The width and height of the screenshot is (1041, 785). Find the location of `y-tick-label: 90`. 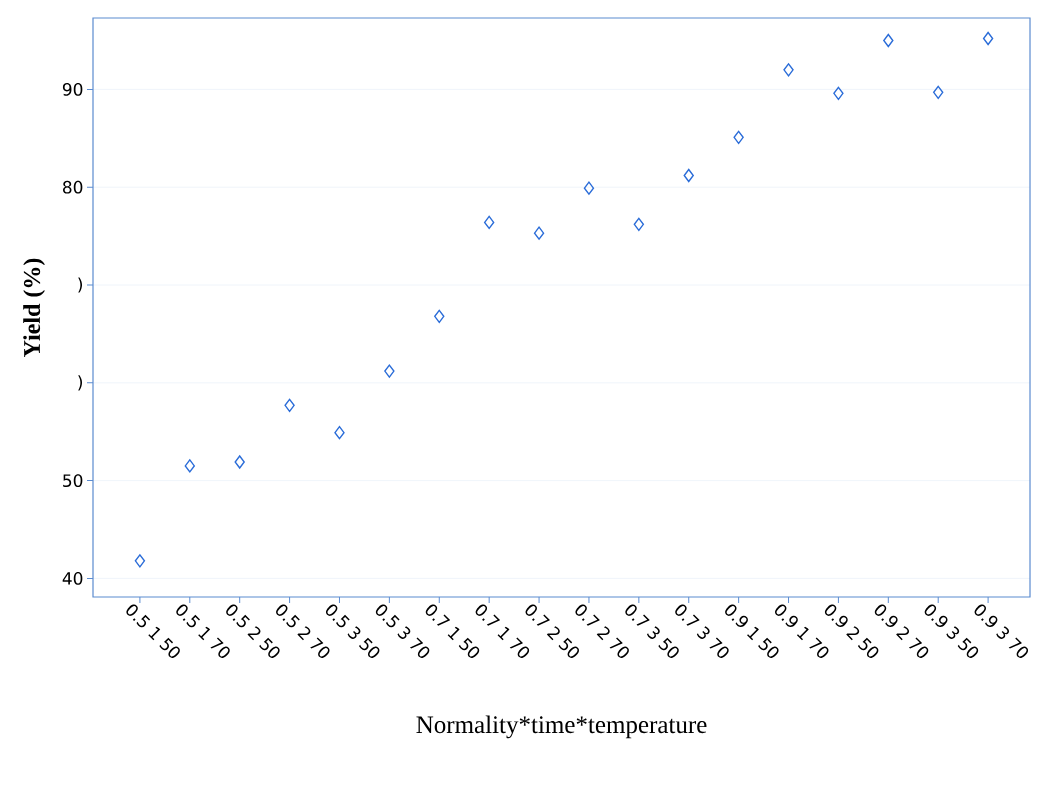

y-tick-label: 90 is located at coordinates (72, 89).